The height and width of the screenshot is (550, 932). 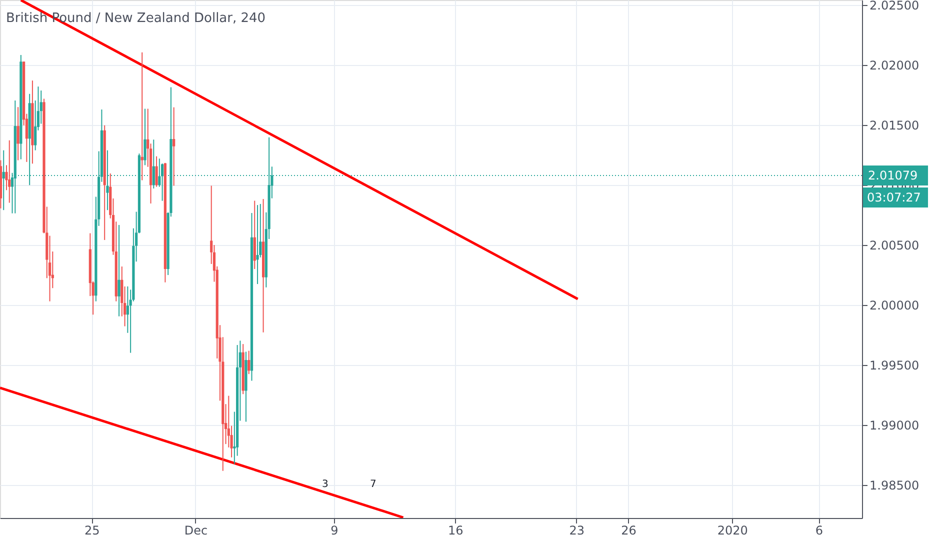 What do you see at coordinates (92, 531) in the screenshot?
I see `x-tick-label: 25` at bounding box center [92, 531].